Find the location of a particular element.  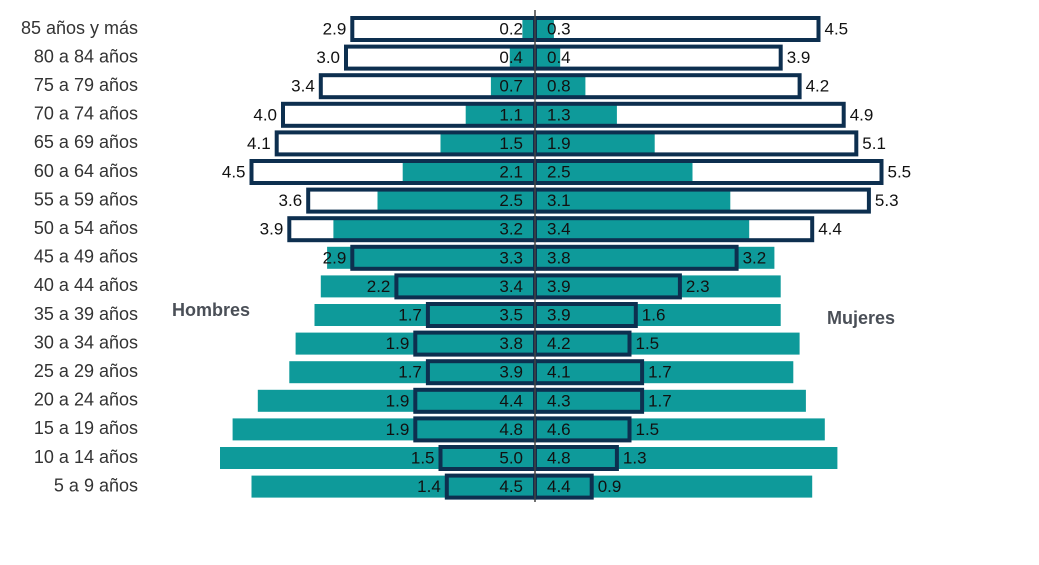

category-label: 5 a 9 años is located at coordinates (96, 485).